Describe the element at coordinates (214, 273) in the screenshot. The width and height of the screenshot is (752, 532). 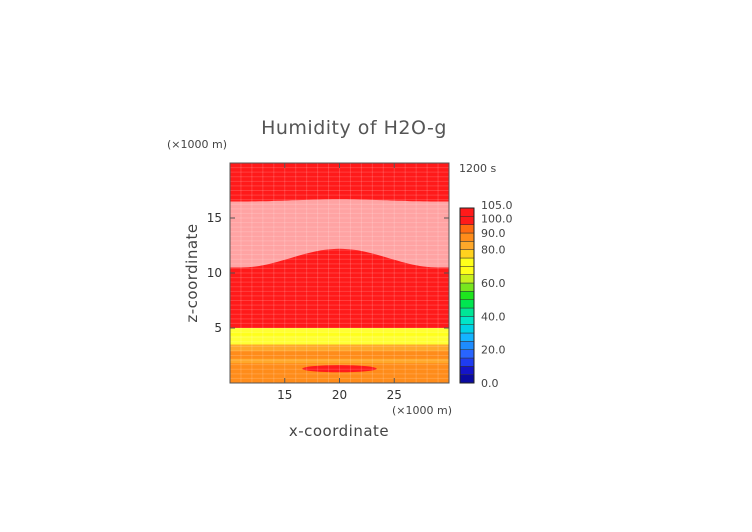
I see `z-tick-label: 10` at that location.